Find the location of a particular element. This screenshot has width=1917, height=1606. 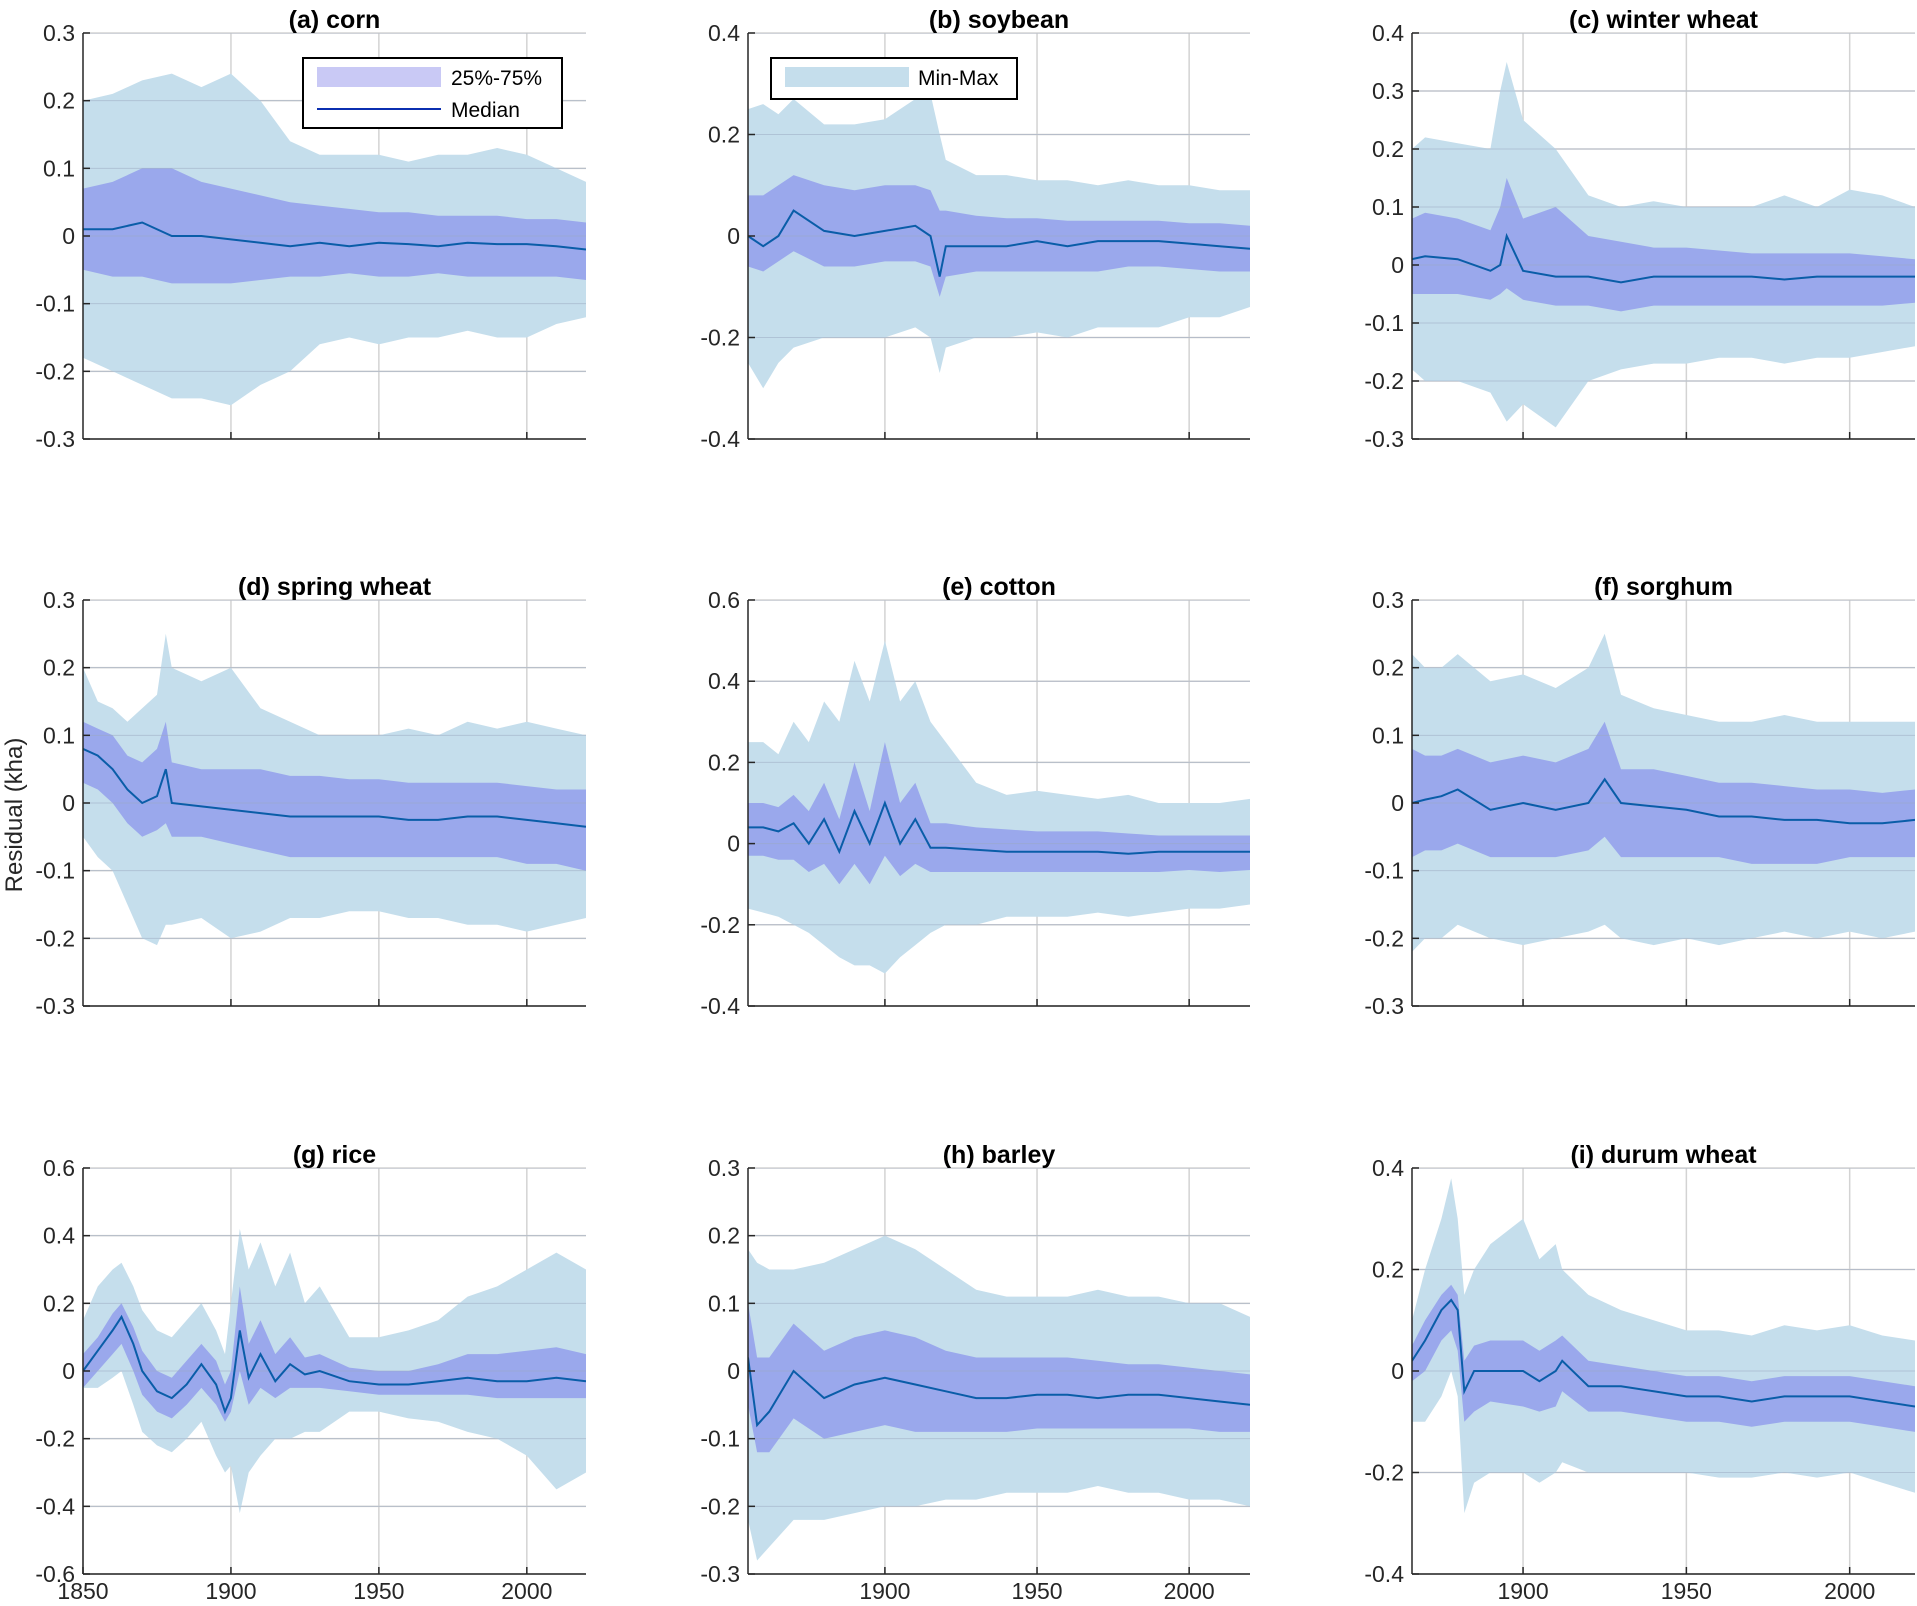

panel-f: -0.3 -0.2 -0.1 0 0.1 0.2 0.3 (f) sorghum is located at coordinates (1639, 796).